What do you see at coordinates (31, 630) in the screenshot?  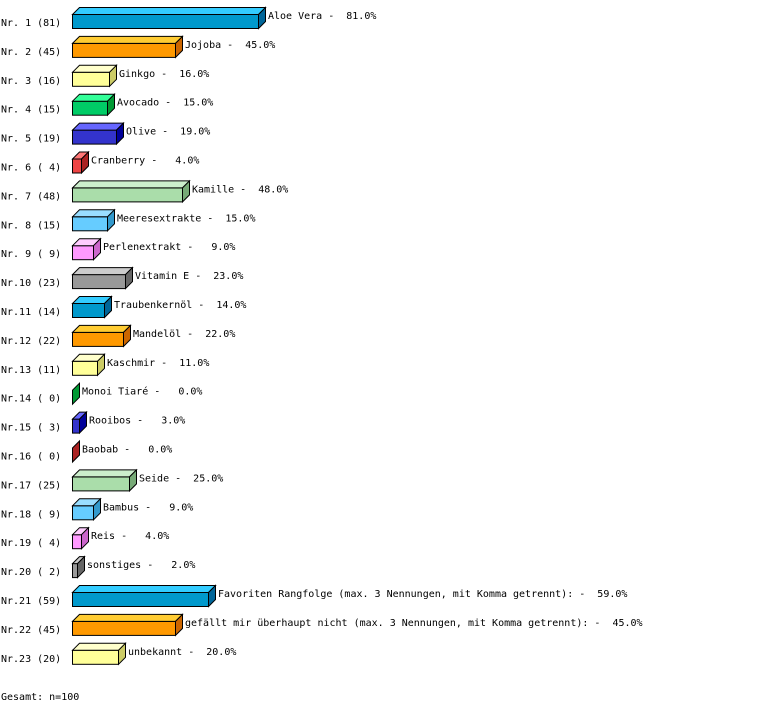 I see `rank-label: Nr.22 (45)` at bounding box center [31, 630].